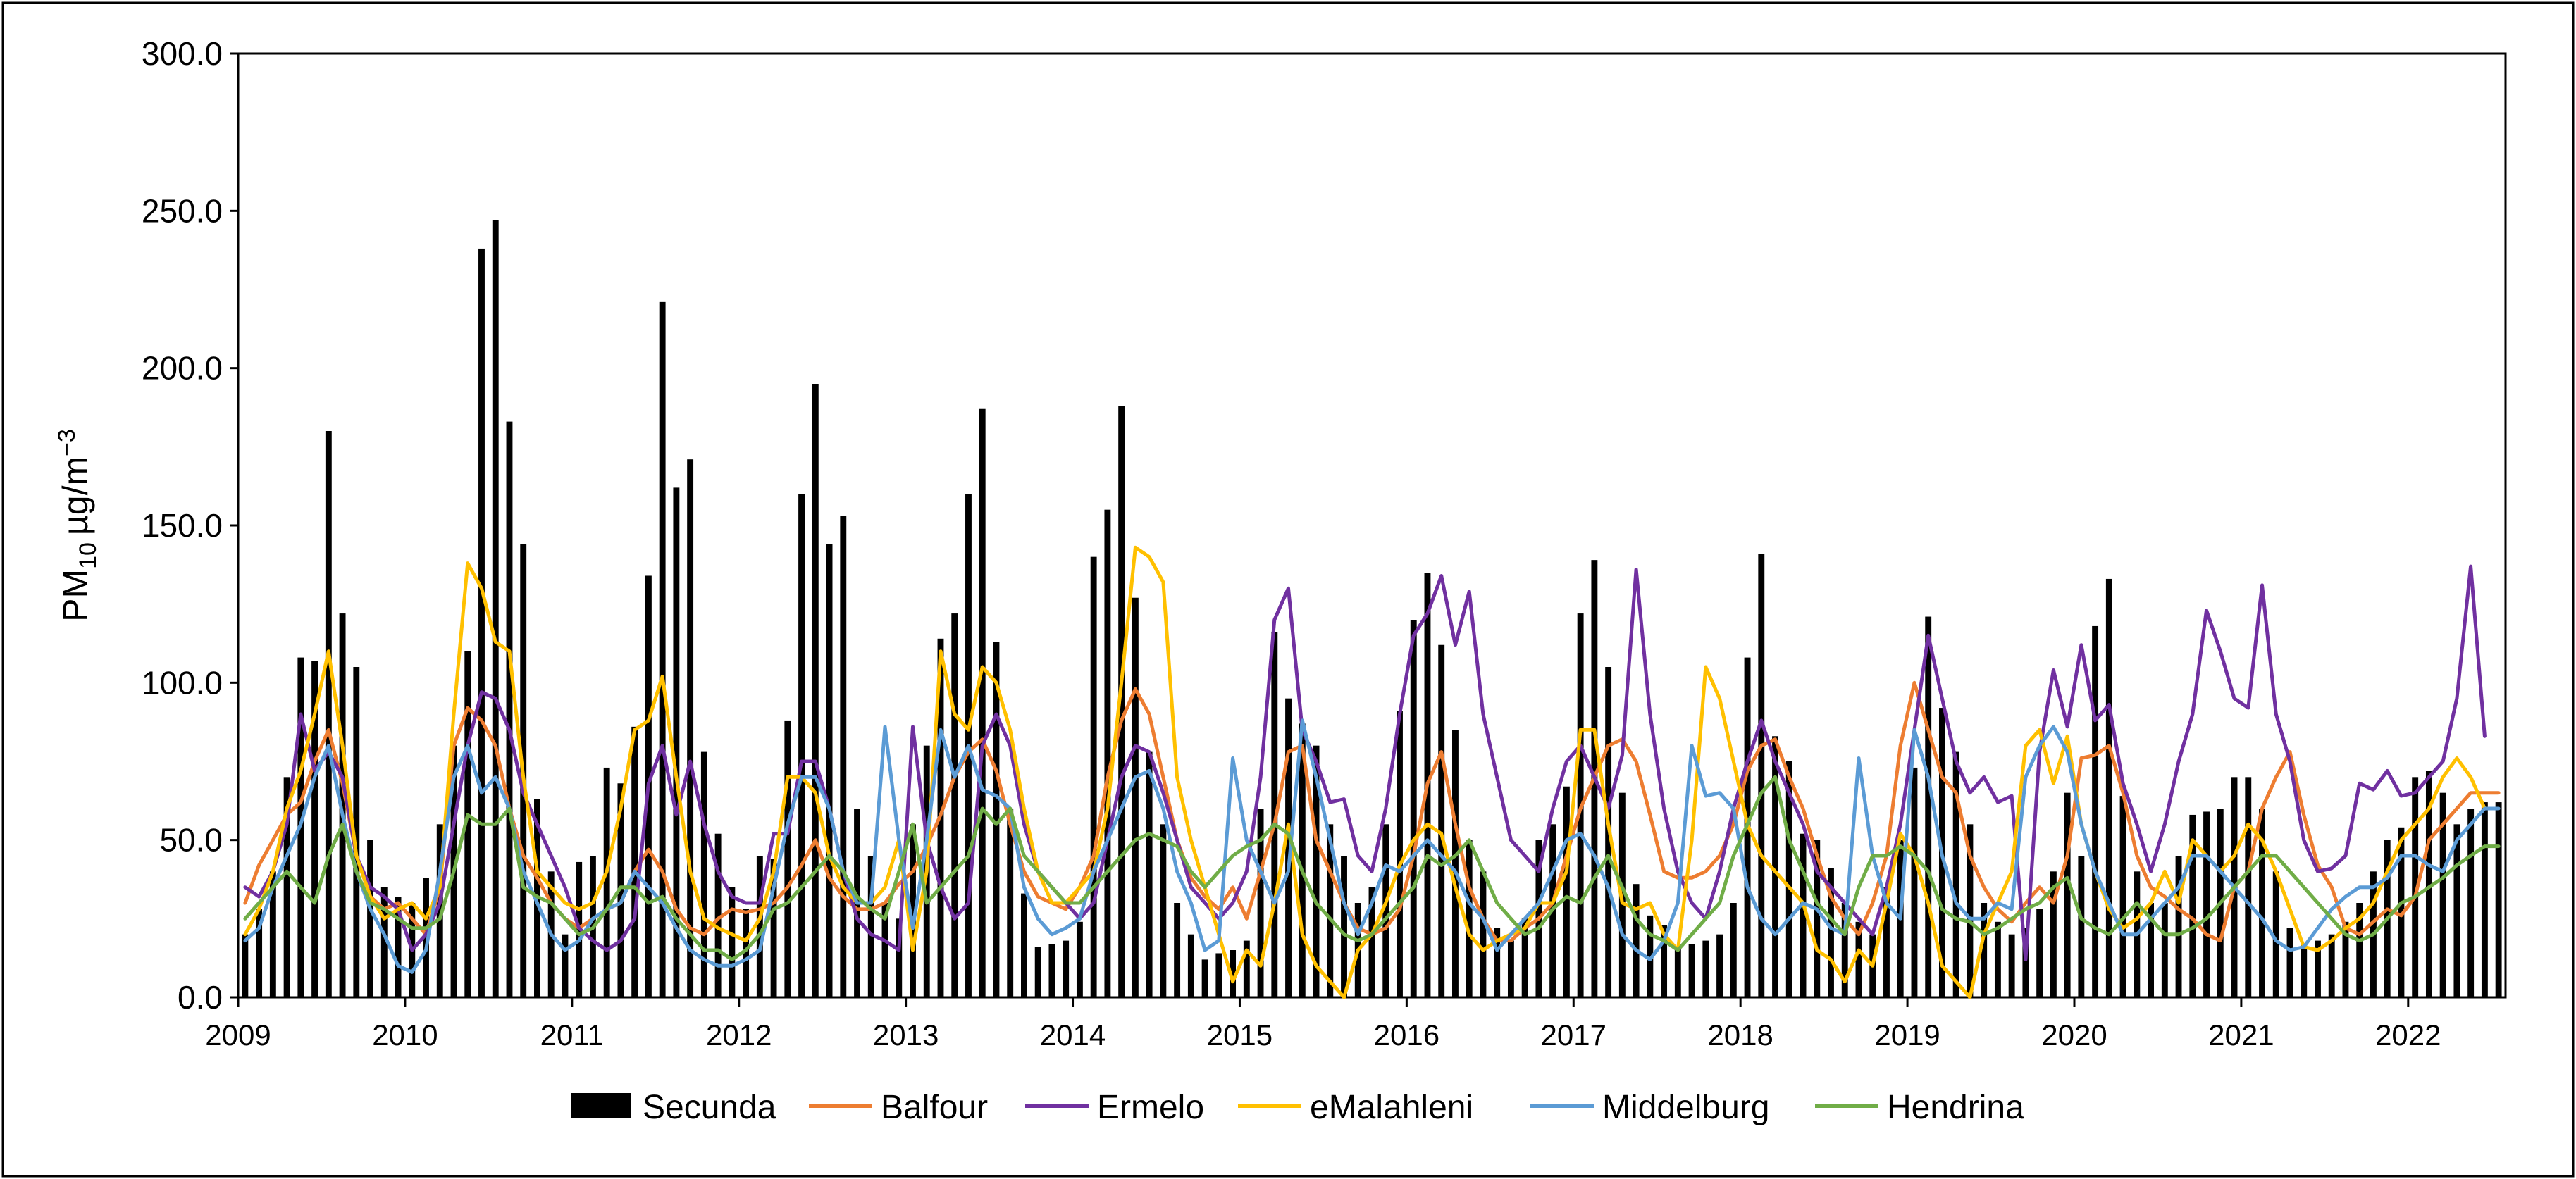  Describe the element at coordinates (182, 525) in the screenshot. I see `y-tick-label: 150.0` at that location.